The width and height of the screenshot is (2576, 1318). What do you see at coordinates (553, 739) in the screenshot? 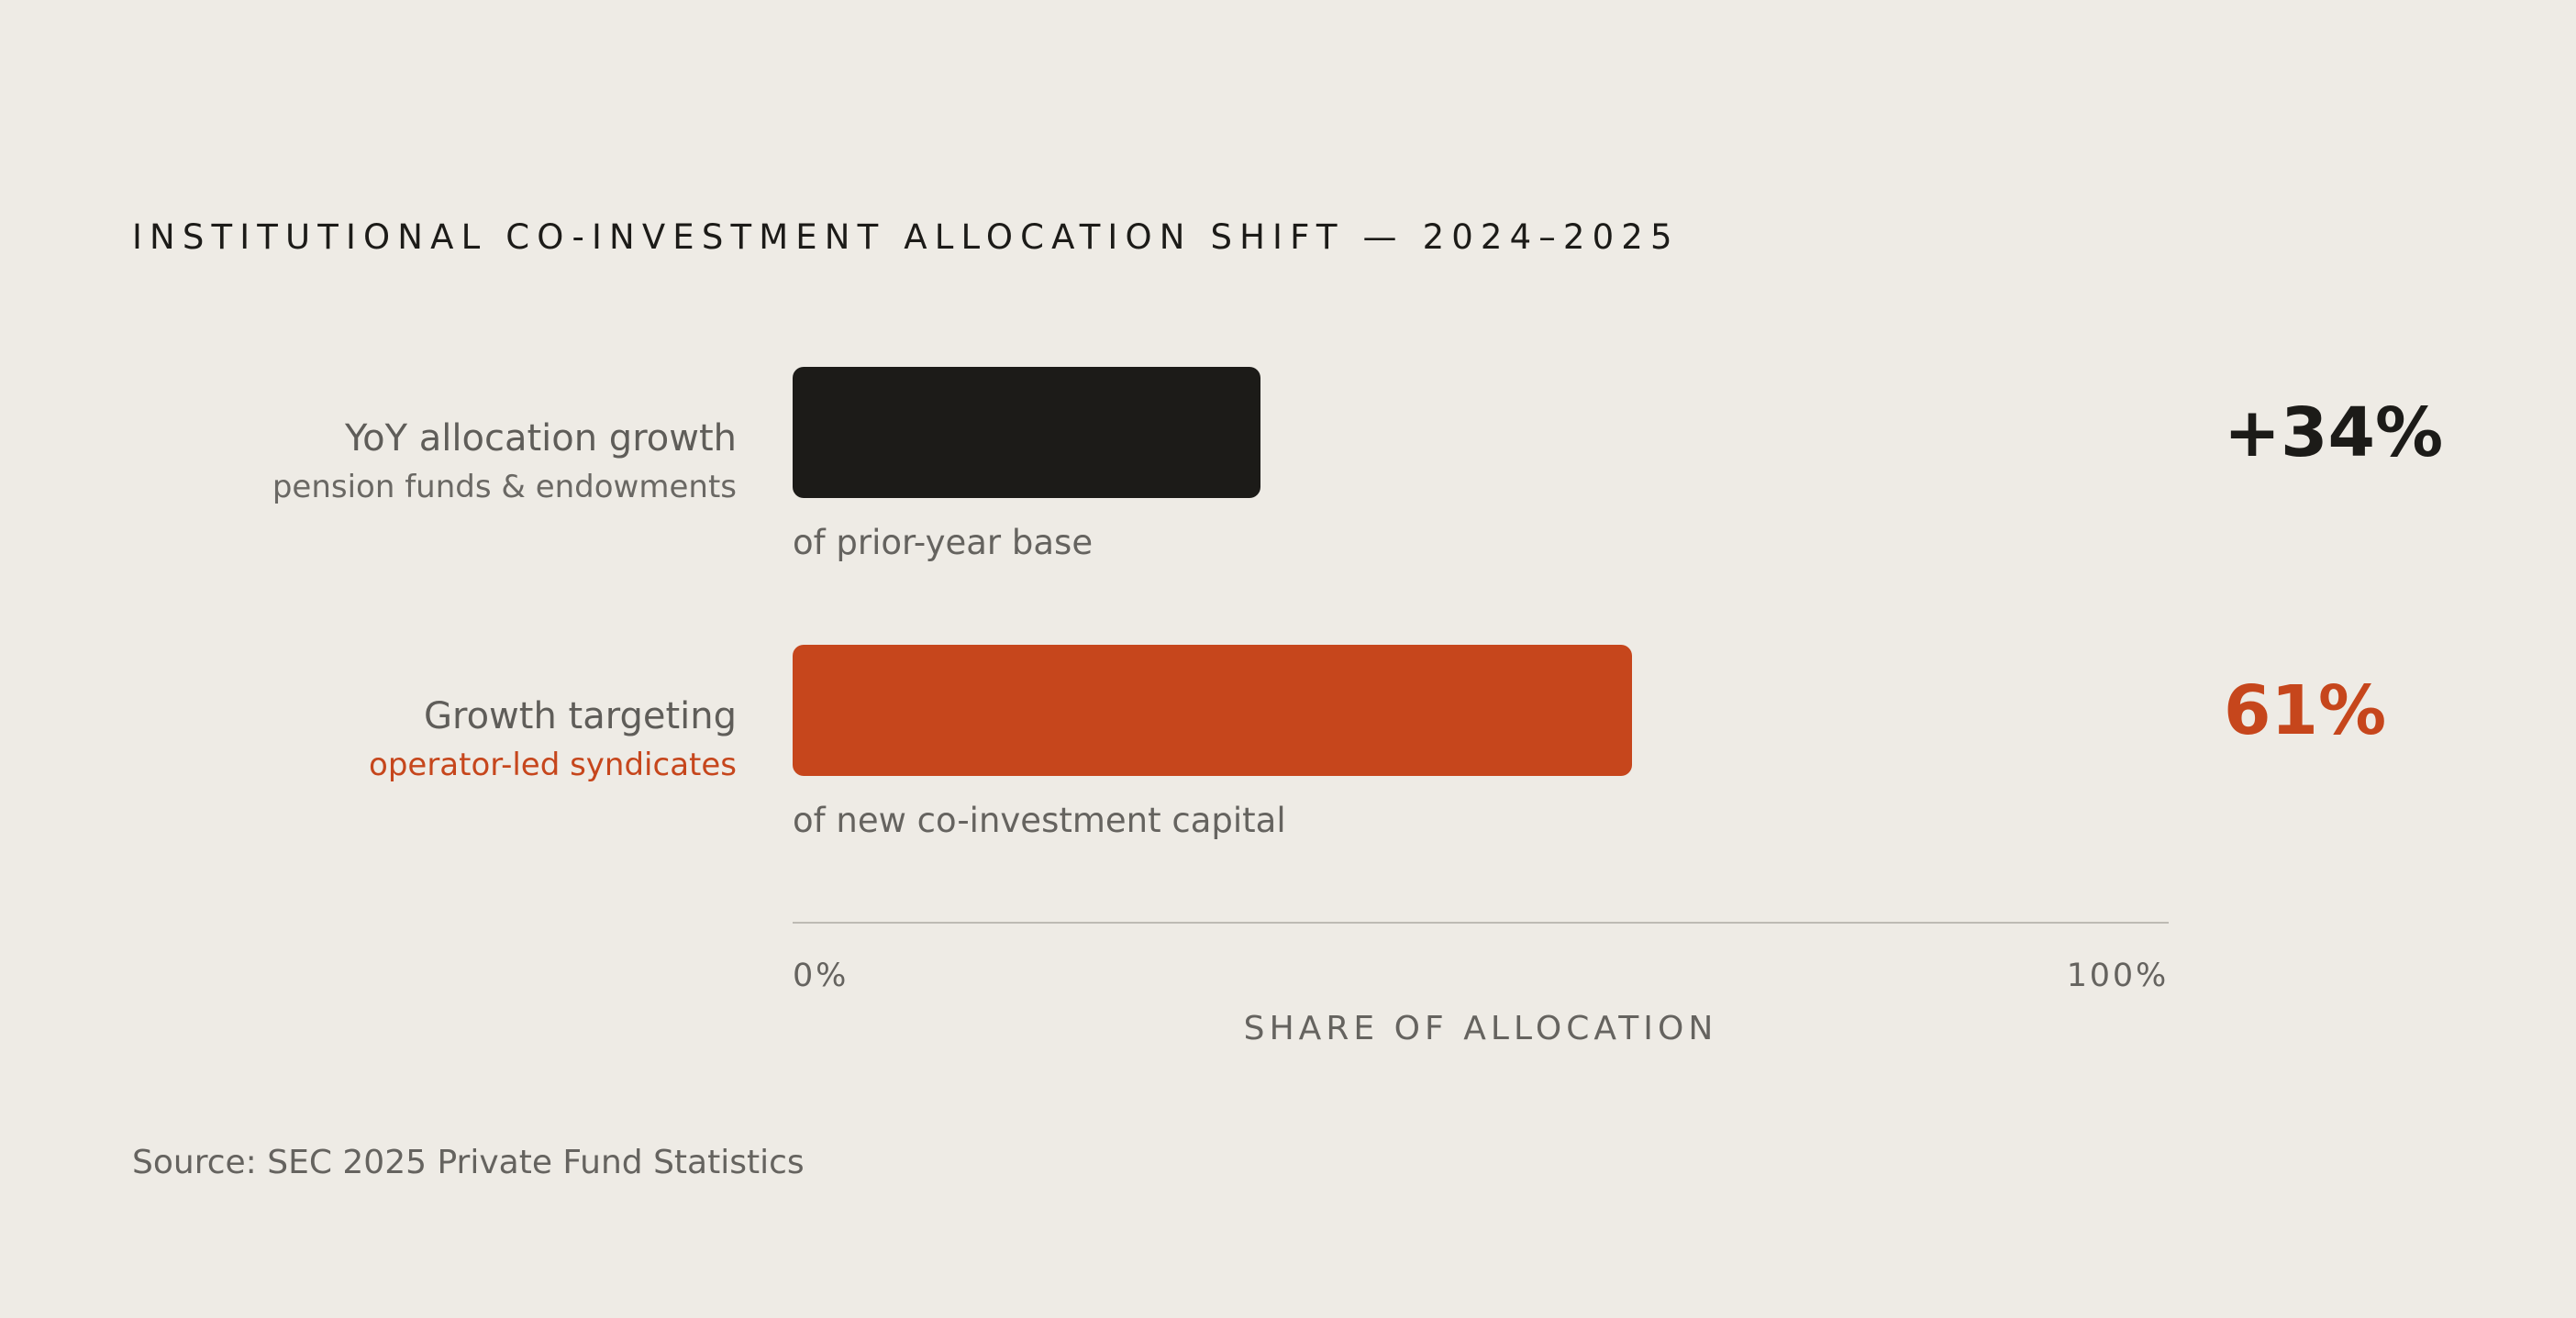
I see `bar-label-growth-targeting: Growth targeting operator-led syndicates` at bounding box center [553, 739].